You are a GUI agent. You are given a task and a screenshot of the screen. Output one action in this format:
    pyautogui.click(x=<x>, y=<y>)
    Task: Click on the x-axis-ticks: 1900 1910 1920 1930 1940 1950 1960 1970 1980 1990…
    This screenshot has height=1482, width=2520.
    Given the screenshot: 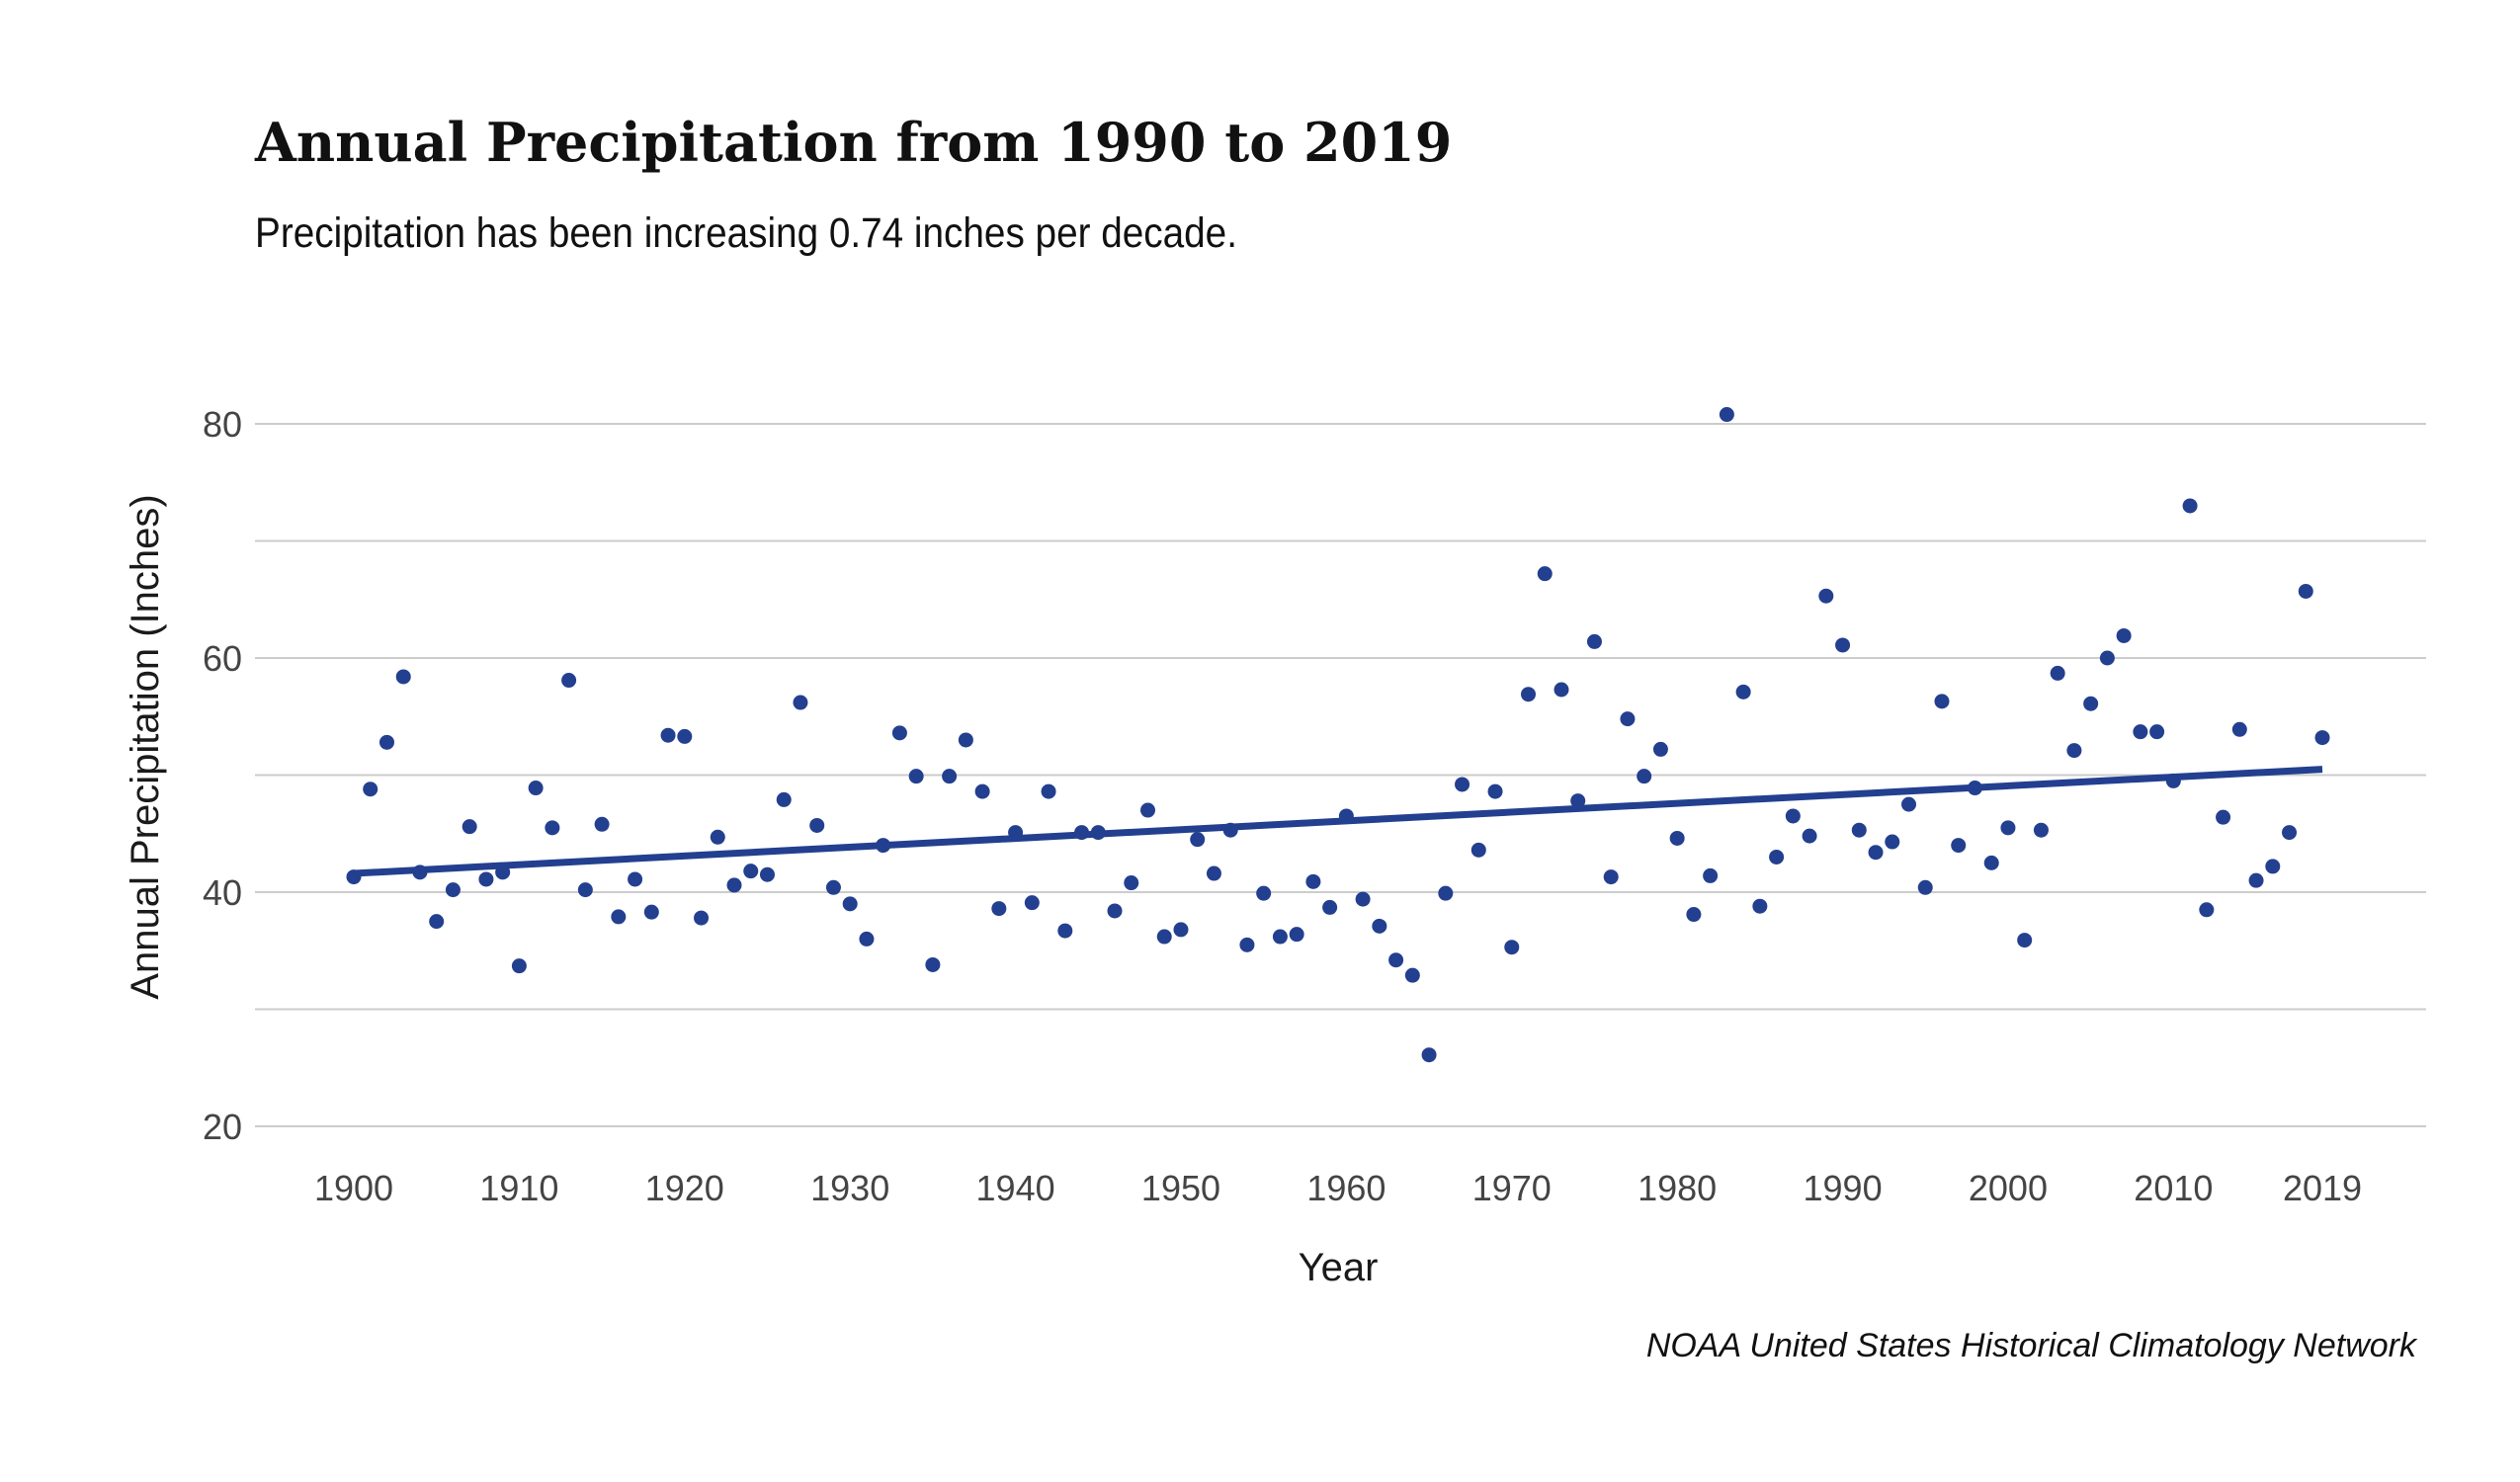 What is the action you would take?
    pyautogui.click(x=1338, y=1188)
    